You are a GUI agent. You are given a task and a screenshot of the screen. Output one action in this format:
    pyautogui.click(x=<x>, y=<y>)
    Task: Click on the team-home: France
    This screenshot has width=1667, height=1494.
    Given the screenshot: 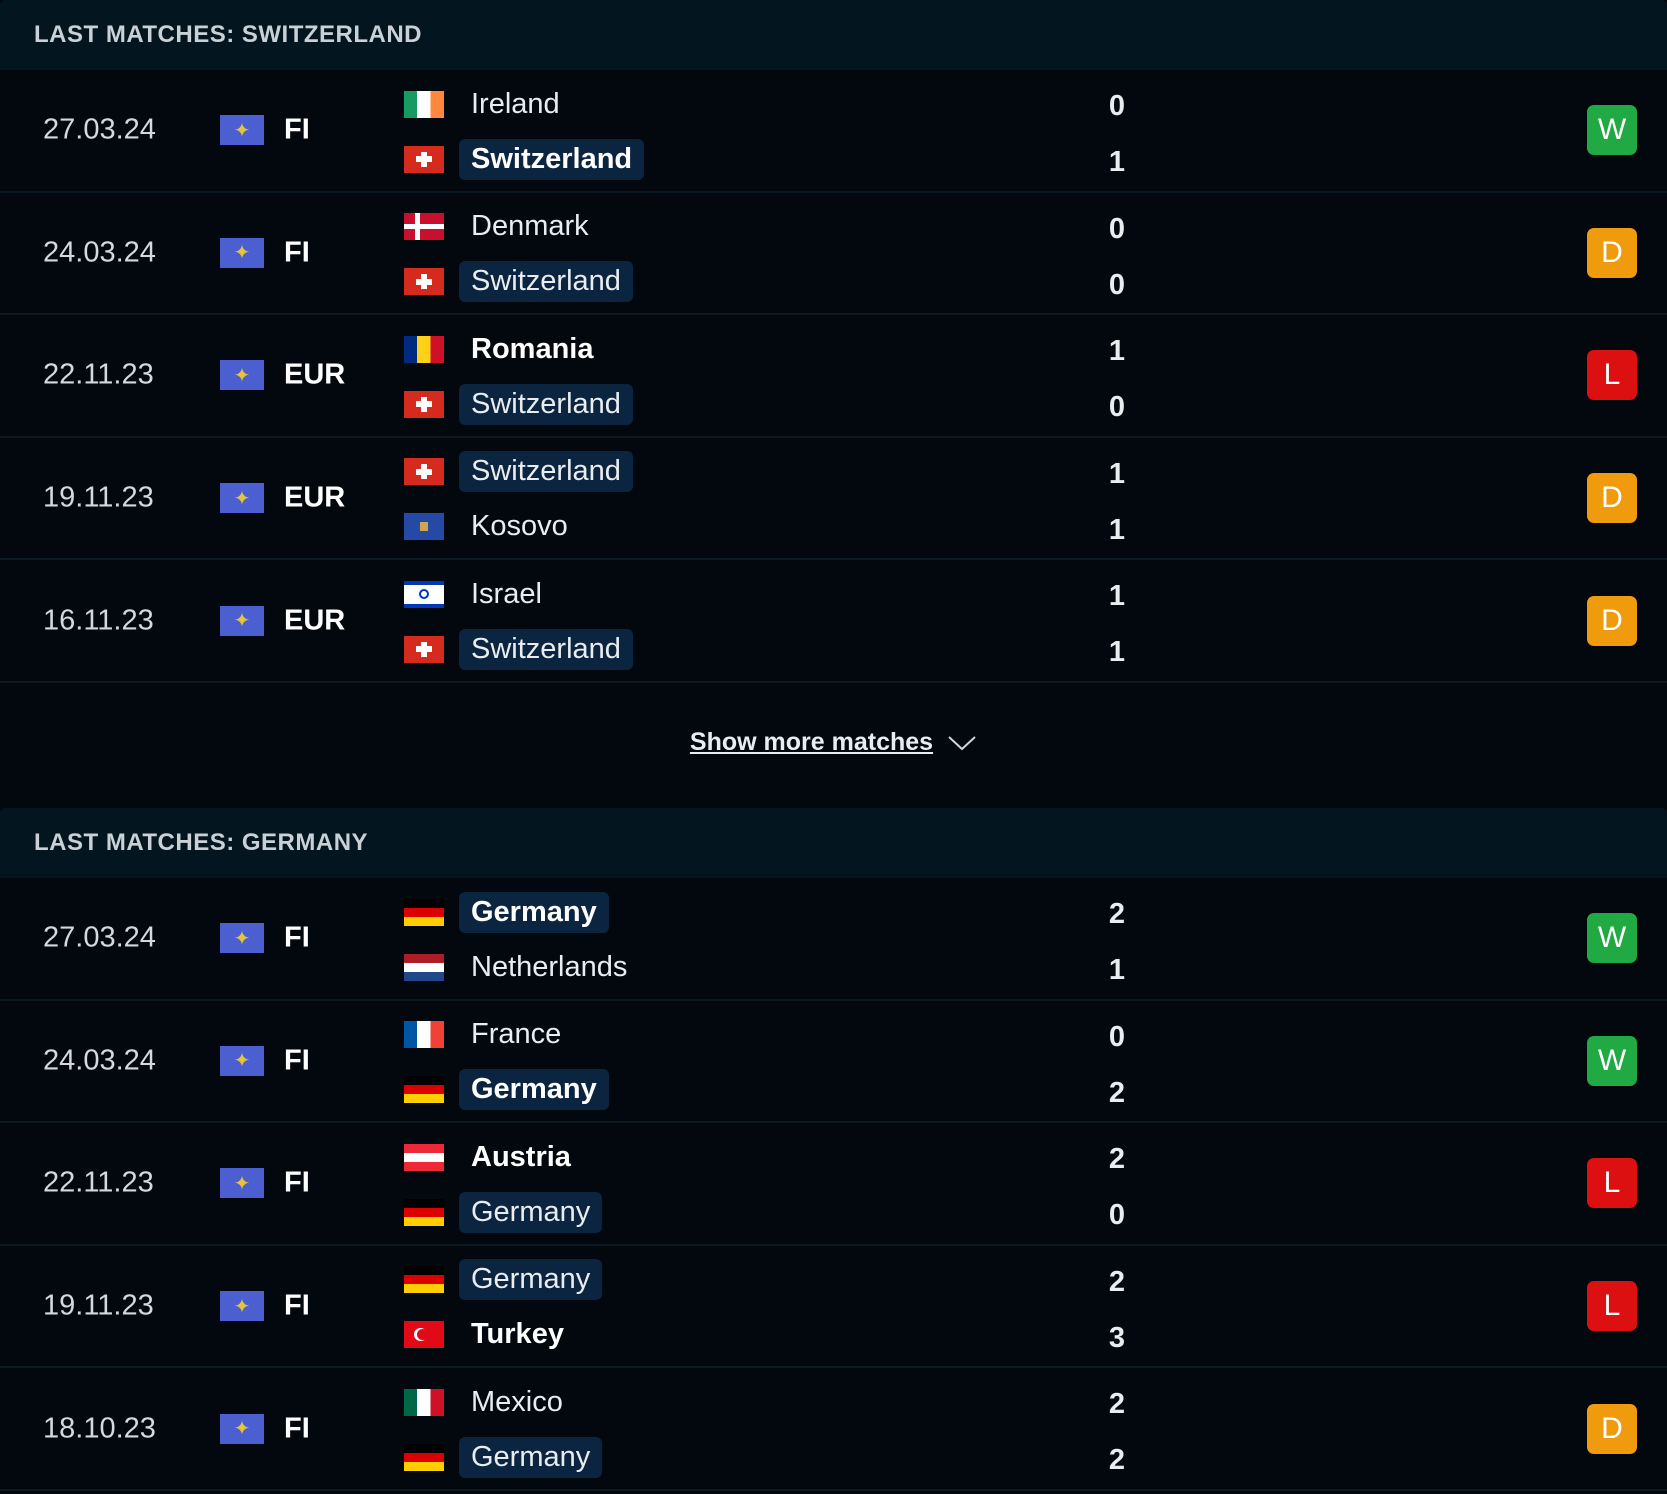 What is the action you would take?
    pyautogui.click(x=488, y=1035)
    